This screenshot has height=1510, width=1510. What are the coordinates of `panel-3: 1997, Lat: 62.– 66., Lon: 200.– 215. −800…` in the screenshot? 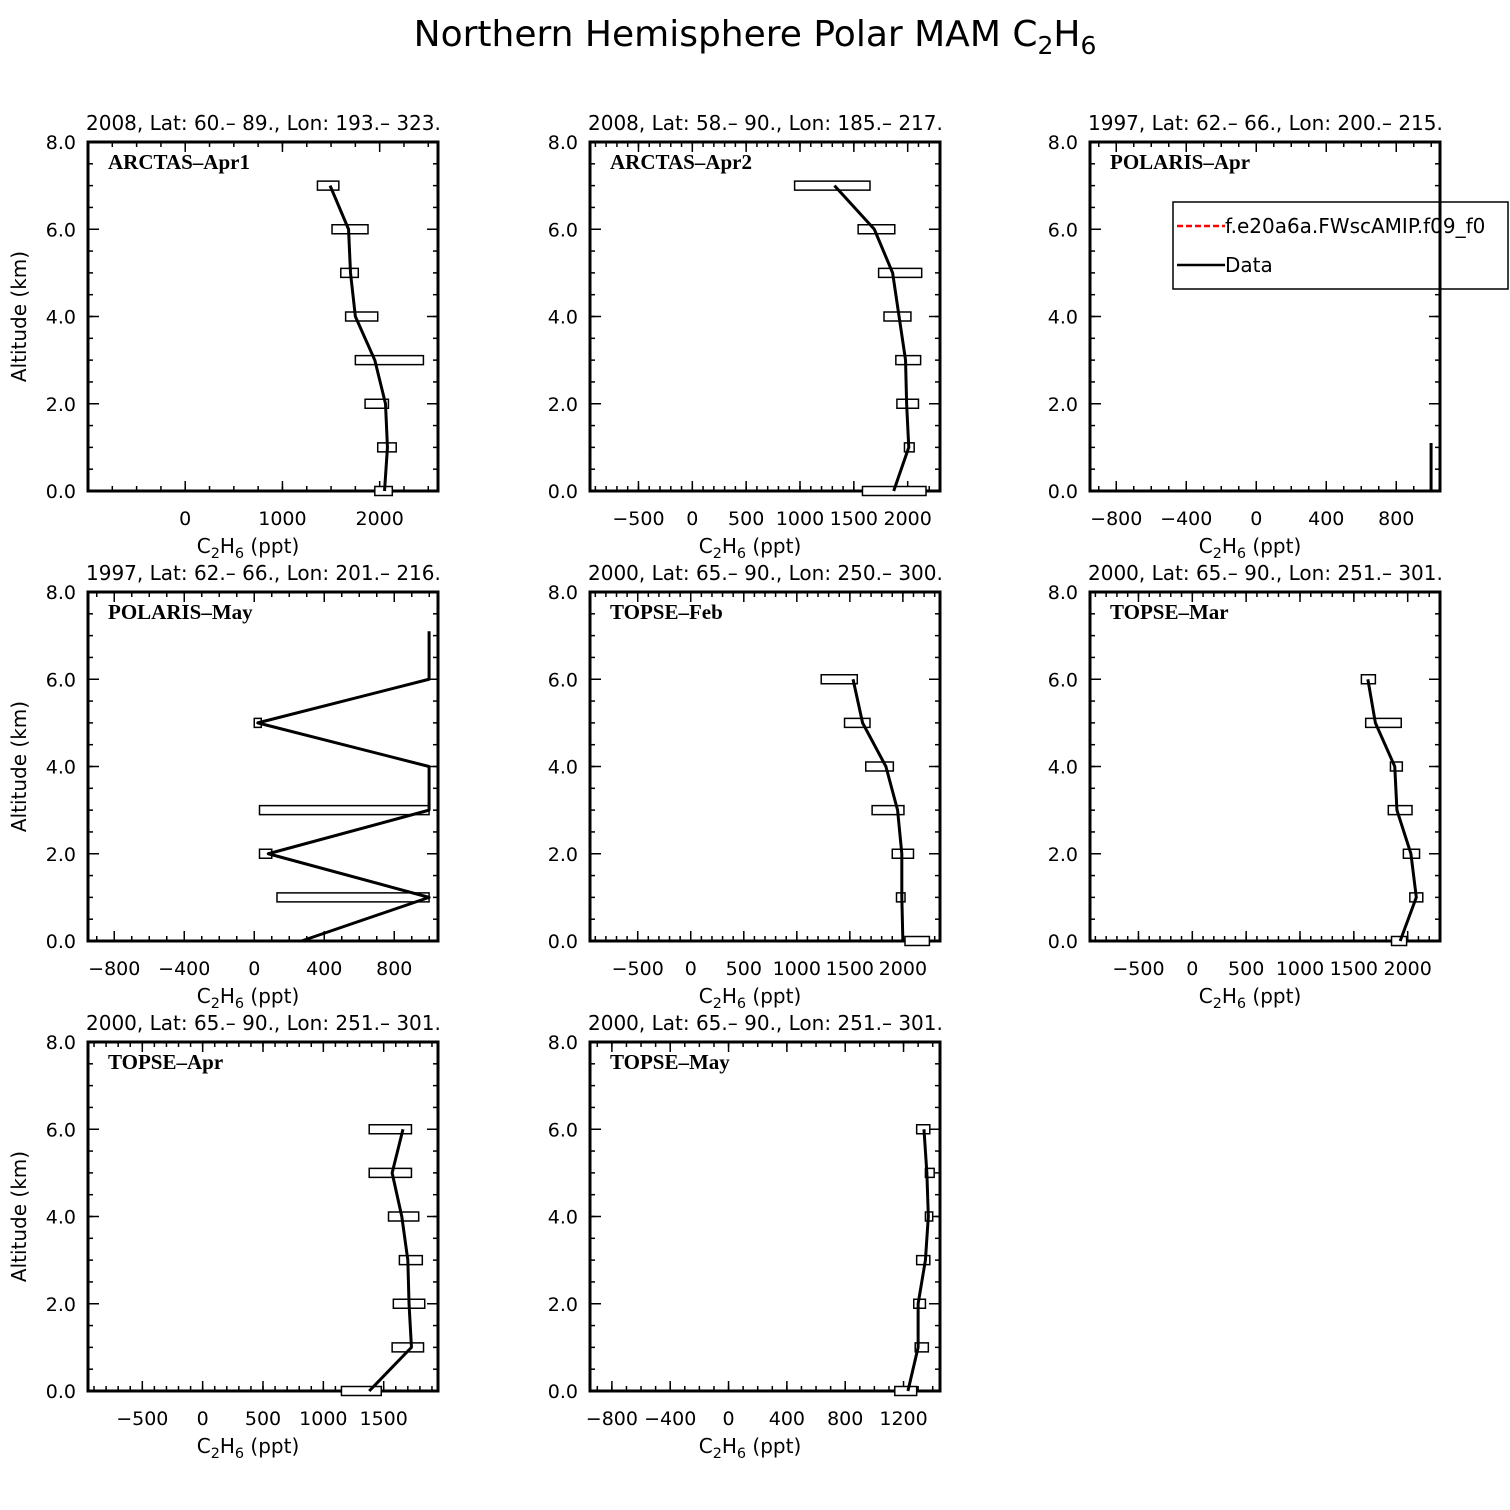 It's located at (1278, 336).